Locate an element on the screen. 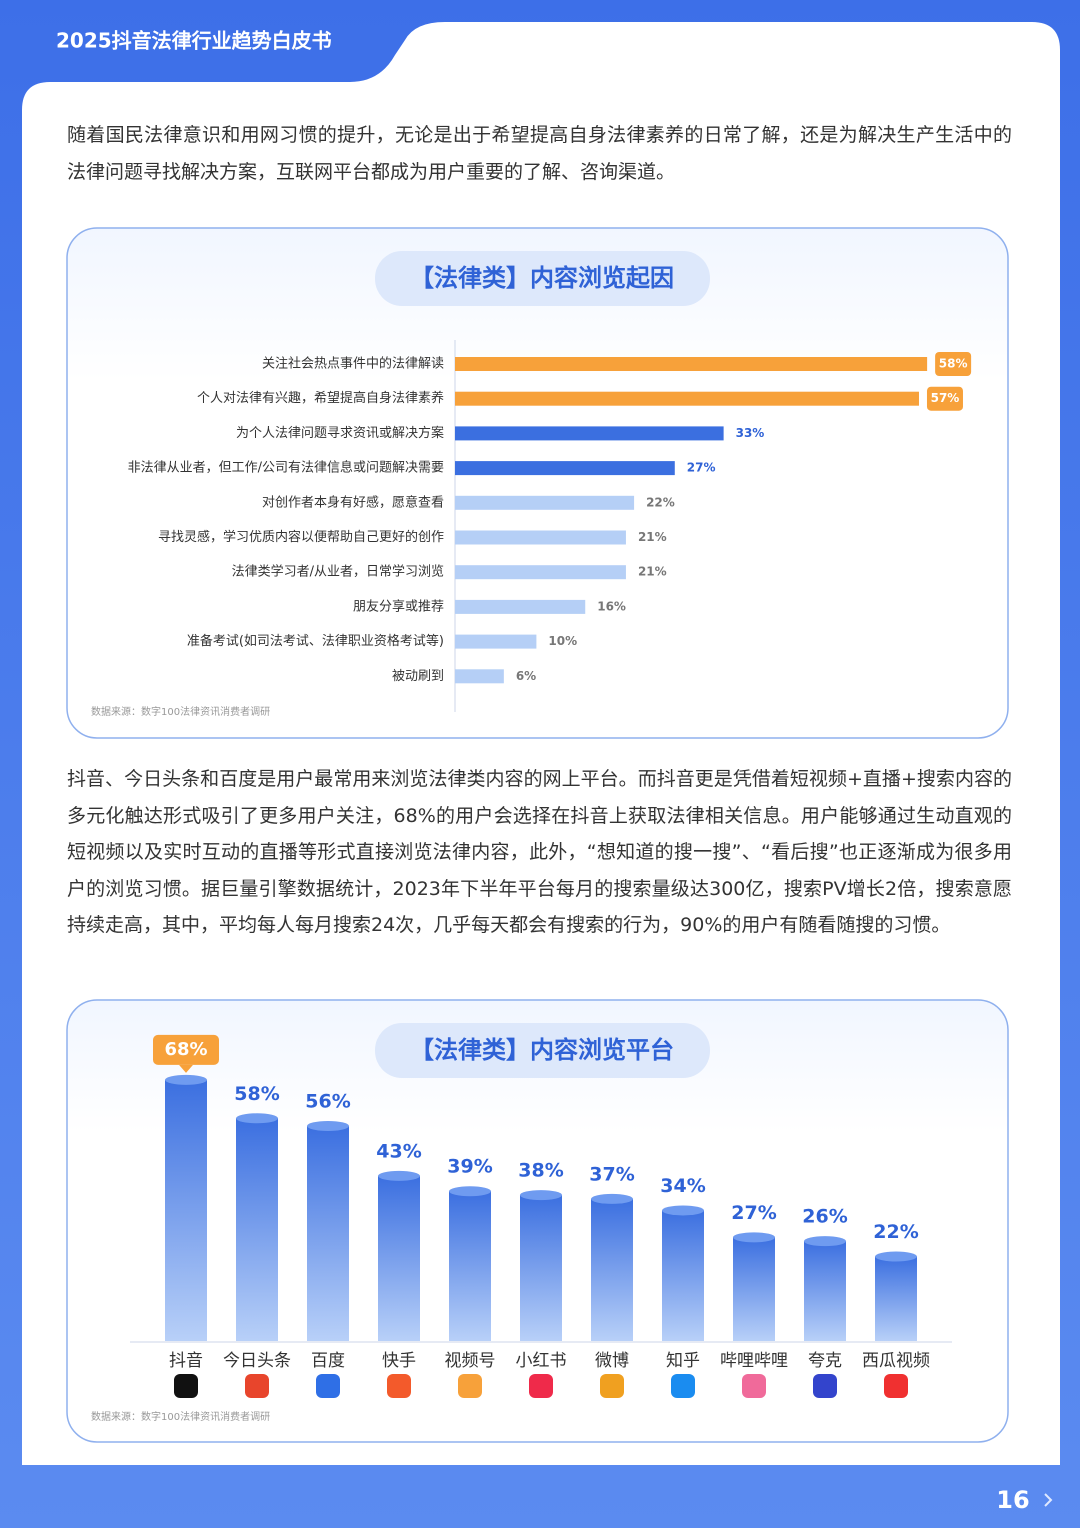 This screenshot has height=1528, width=1080. value-label: 34% is located at coordinates (682, 1186).